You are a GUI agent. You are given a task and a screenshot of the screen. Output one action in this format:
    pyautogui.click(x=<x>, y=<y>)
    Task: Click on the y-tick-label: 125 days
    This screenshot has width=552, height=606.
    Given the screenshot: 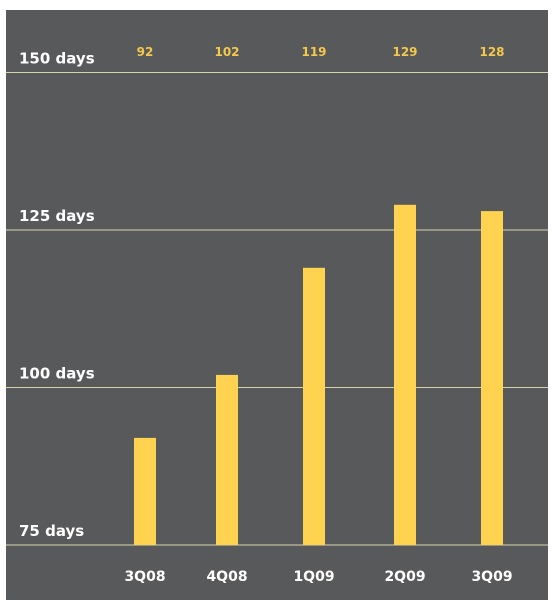 What is the action you would take?
    pyautogui.click(x=57, y=216)
    